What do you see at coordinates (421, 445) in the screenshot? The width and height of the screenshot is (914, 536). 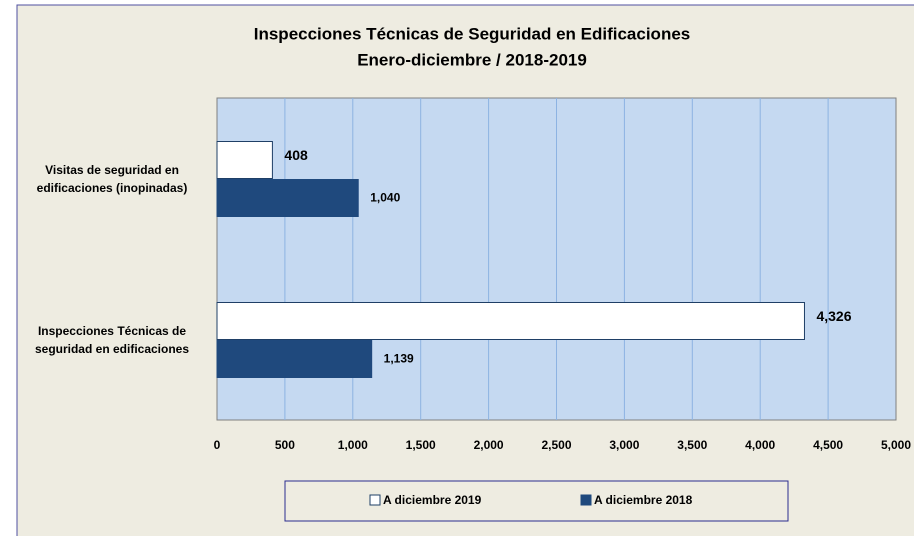 I see `x-tick-label: 1,500` at bounding box center [421, 445].